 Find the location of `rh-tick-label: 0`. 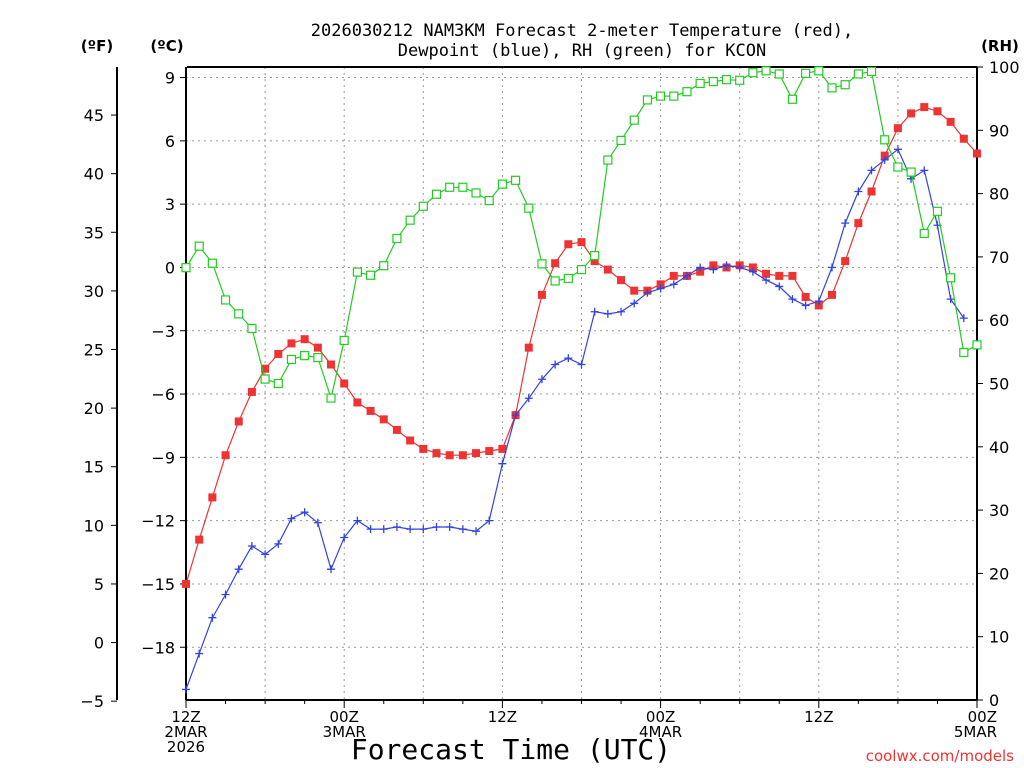

rh-tick-label: 0 is located at coordinates (994, 700).